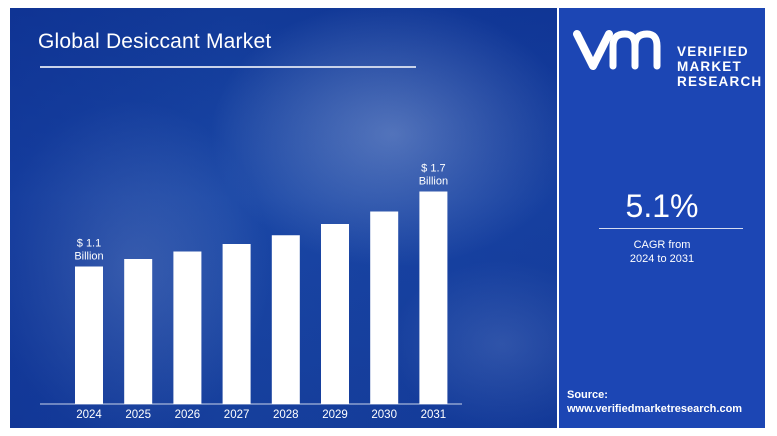 The image size is (777, 436). I want to click on cagr-label: CAGR from 2024 to 2031, so click(662, 252).